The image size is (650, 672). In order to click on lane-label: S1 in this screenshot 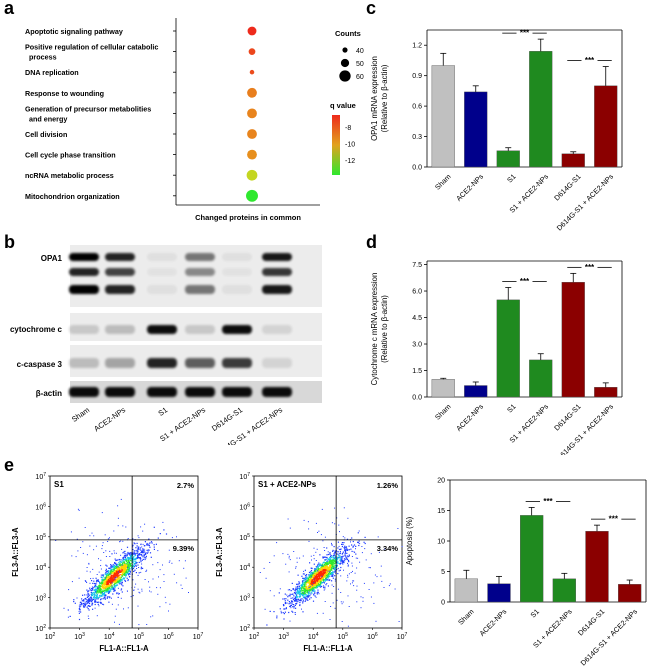, I will do `click(162, 411)`.